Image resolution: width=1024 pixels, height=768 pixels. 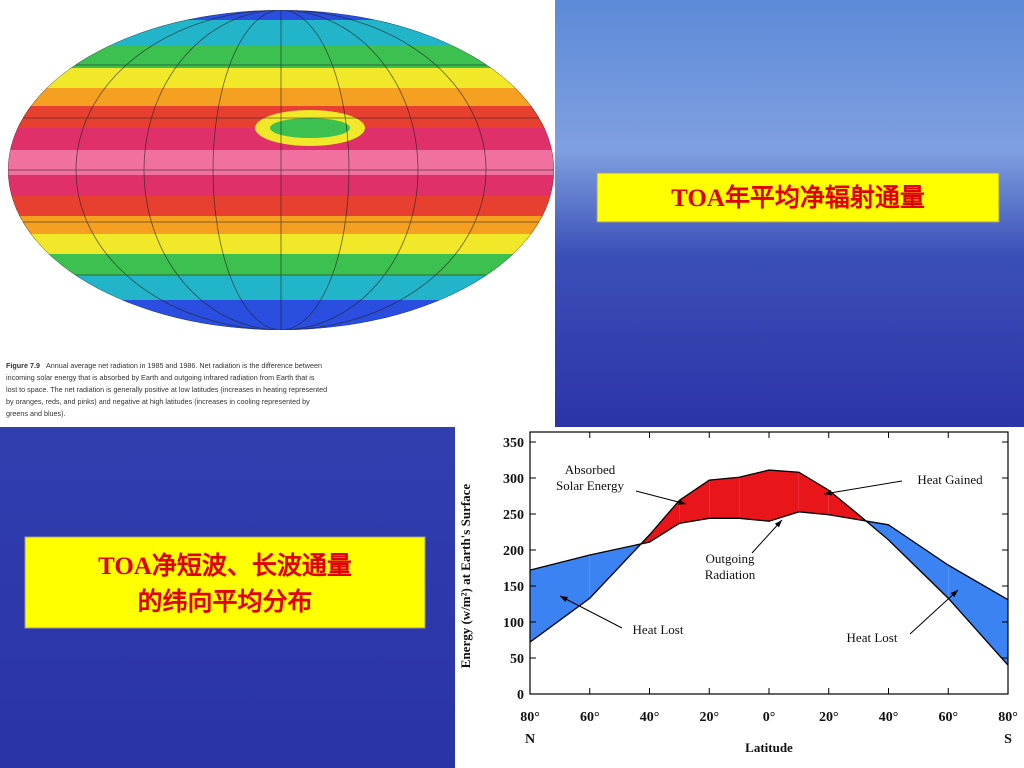 I want to click on y-tick-label: 350, so click(x=513, y=443).